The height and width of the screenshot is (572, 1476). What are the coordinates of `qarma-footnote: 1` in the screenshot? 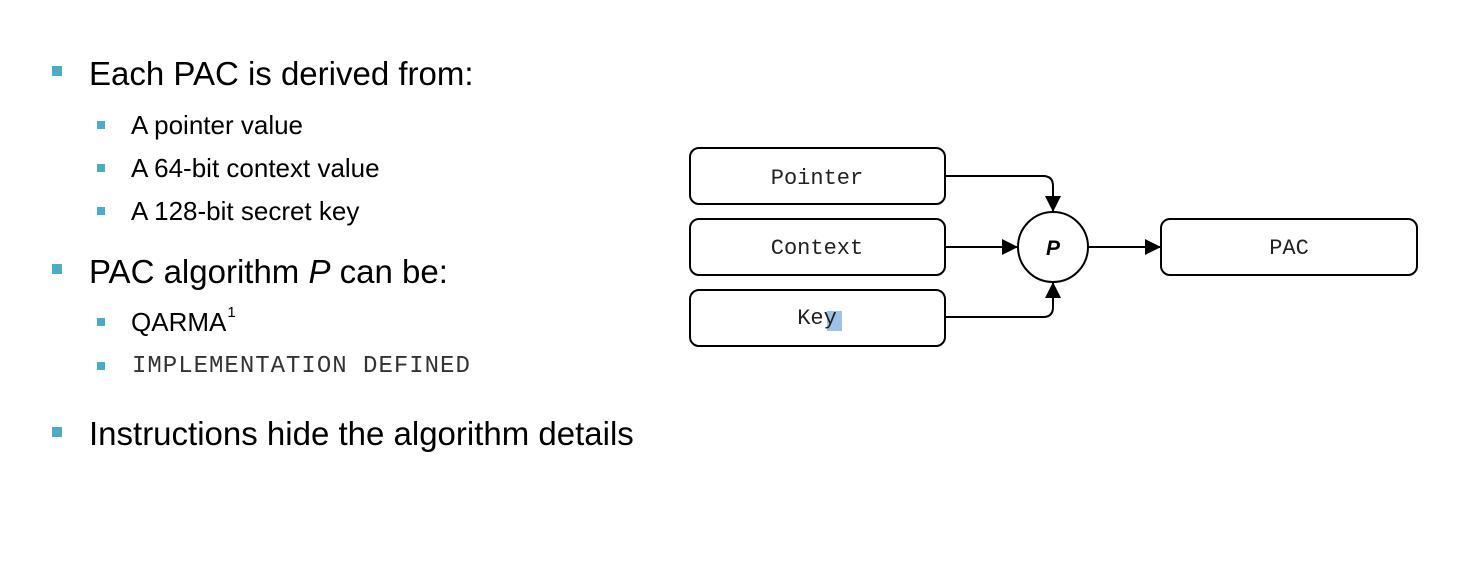 It's located at (231, 312).